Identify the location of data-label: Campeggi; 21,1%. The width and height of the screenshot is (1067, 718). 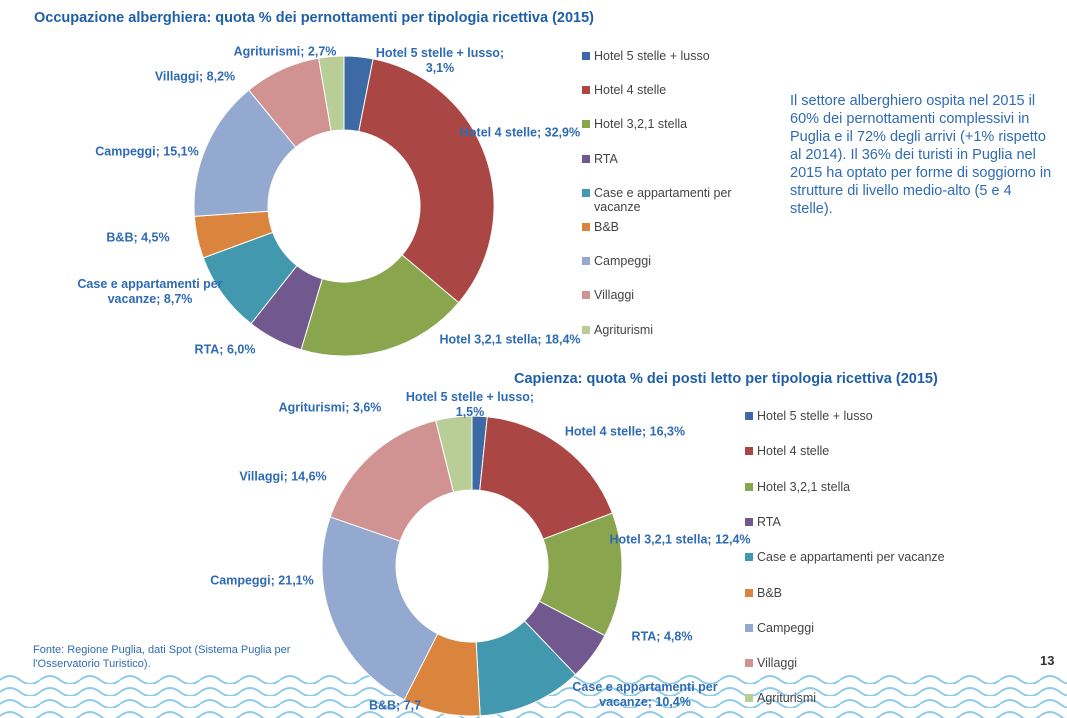
(262, 580).